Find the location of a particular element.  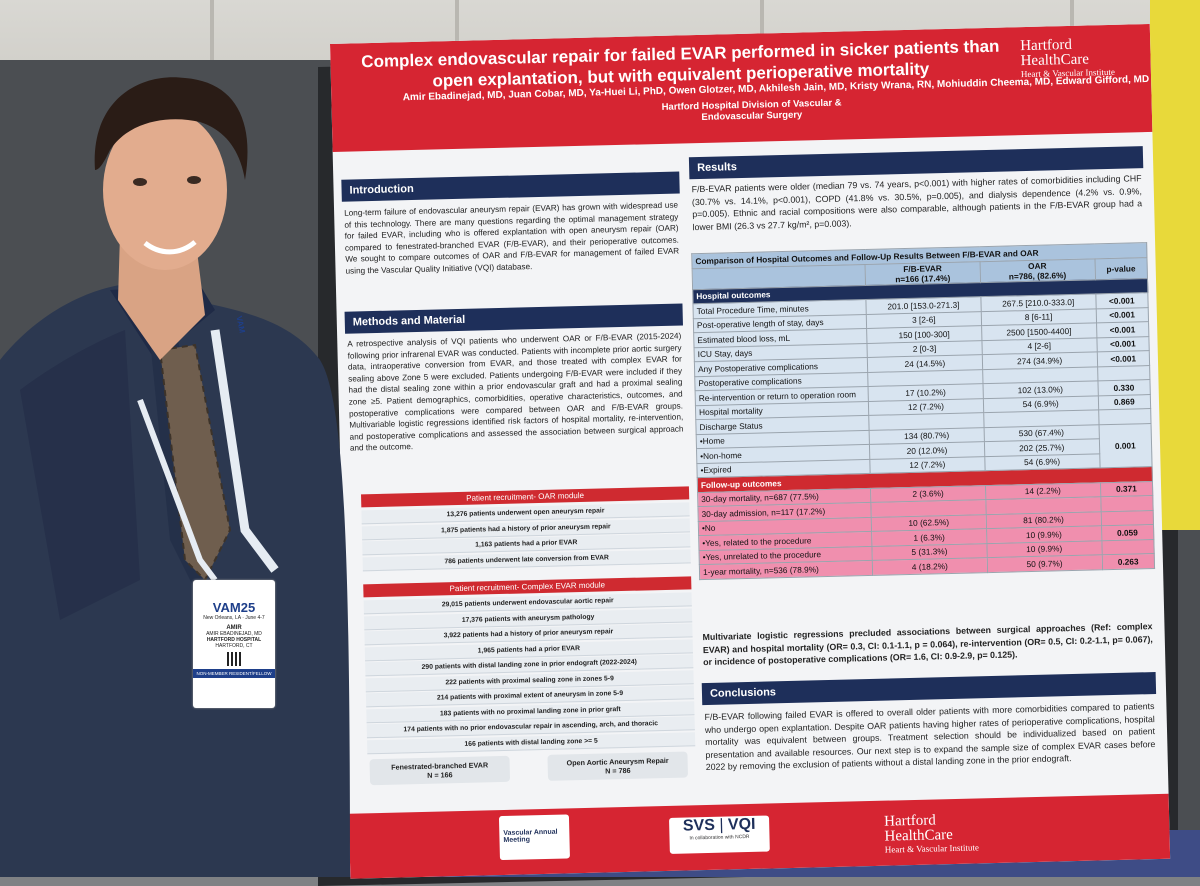

col-p-value: p-value is located at coordinates (1121, 268).